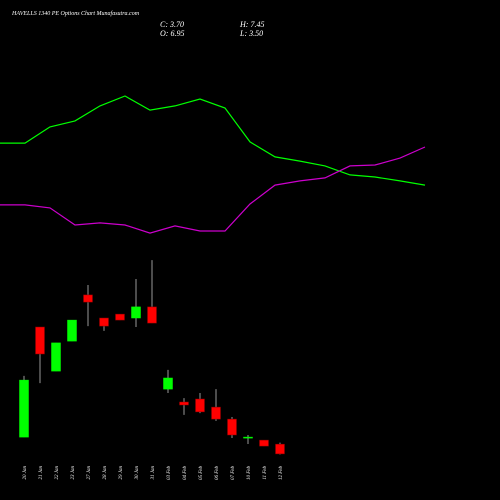 This screenshot has height=500, width=500. I want to click on x-tick-label: 29 Jan, so click(121, 473).